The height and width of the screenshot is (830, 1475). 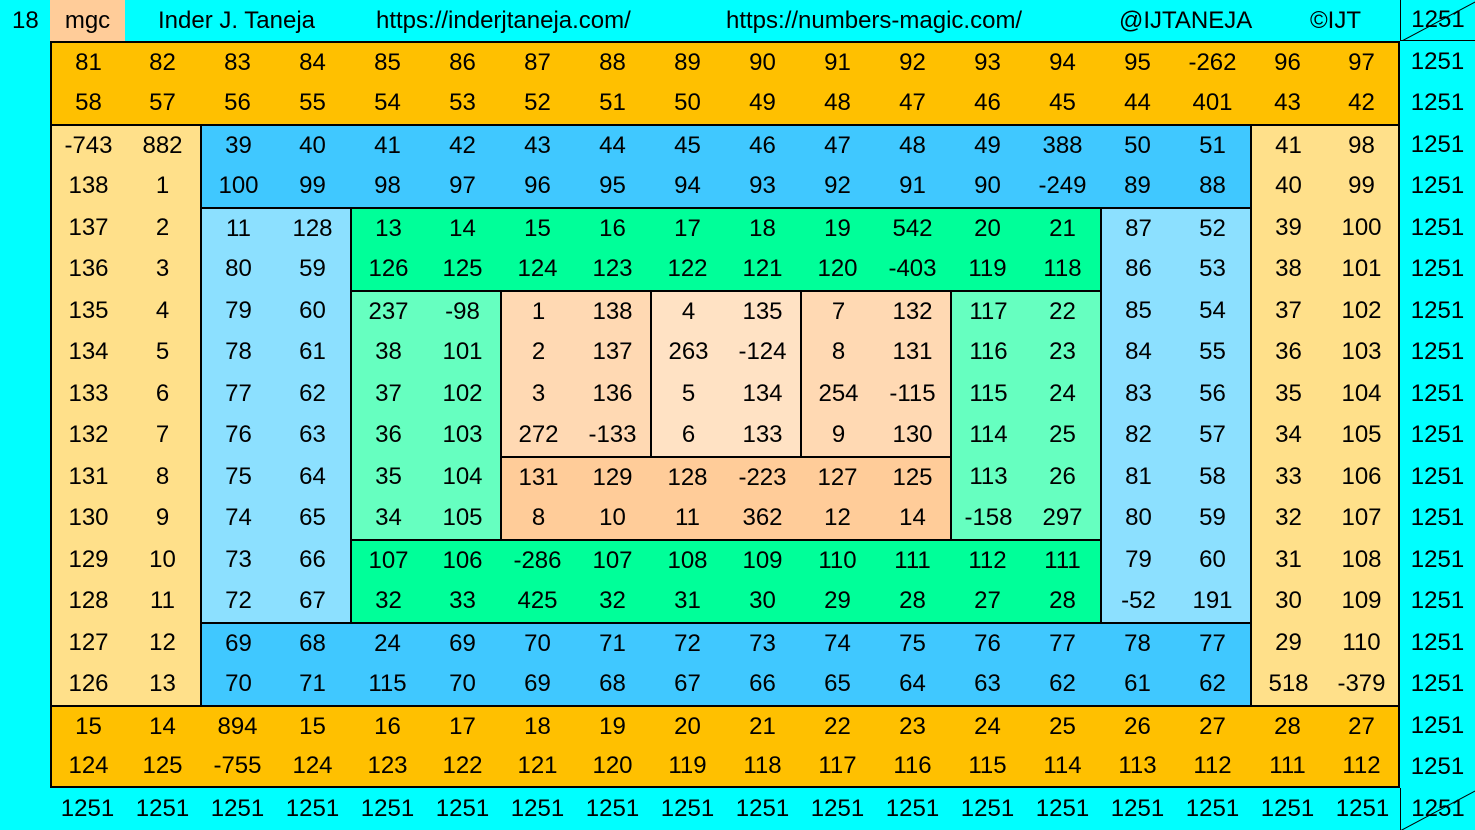 I want to click on grid-cell: 79, so click(x=237, y=311).